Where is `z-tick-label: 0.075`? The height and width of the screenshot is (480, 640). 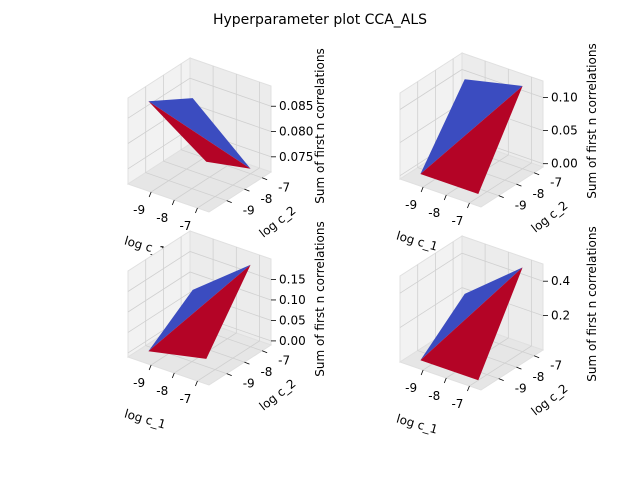
z-tick-label: 0.075 is located at coordinates (296, 157).